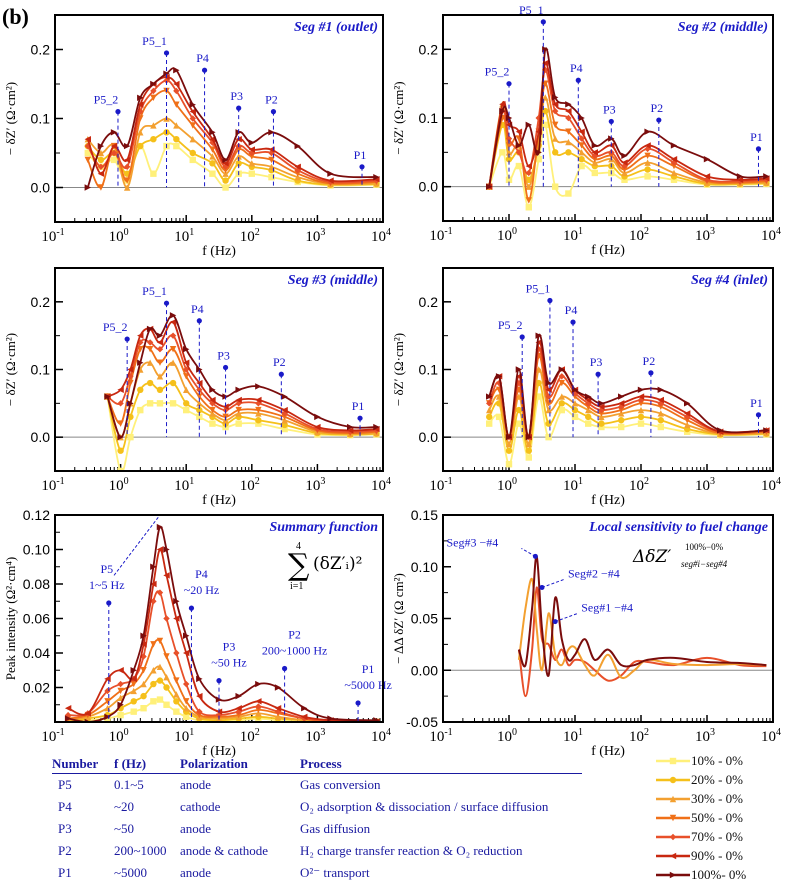 This screenshot has height=886, width=794. Describe the element at coordinates (722, 760) in the screenshot. I see `legend-item: 10% - 0%` at that location.